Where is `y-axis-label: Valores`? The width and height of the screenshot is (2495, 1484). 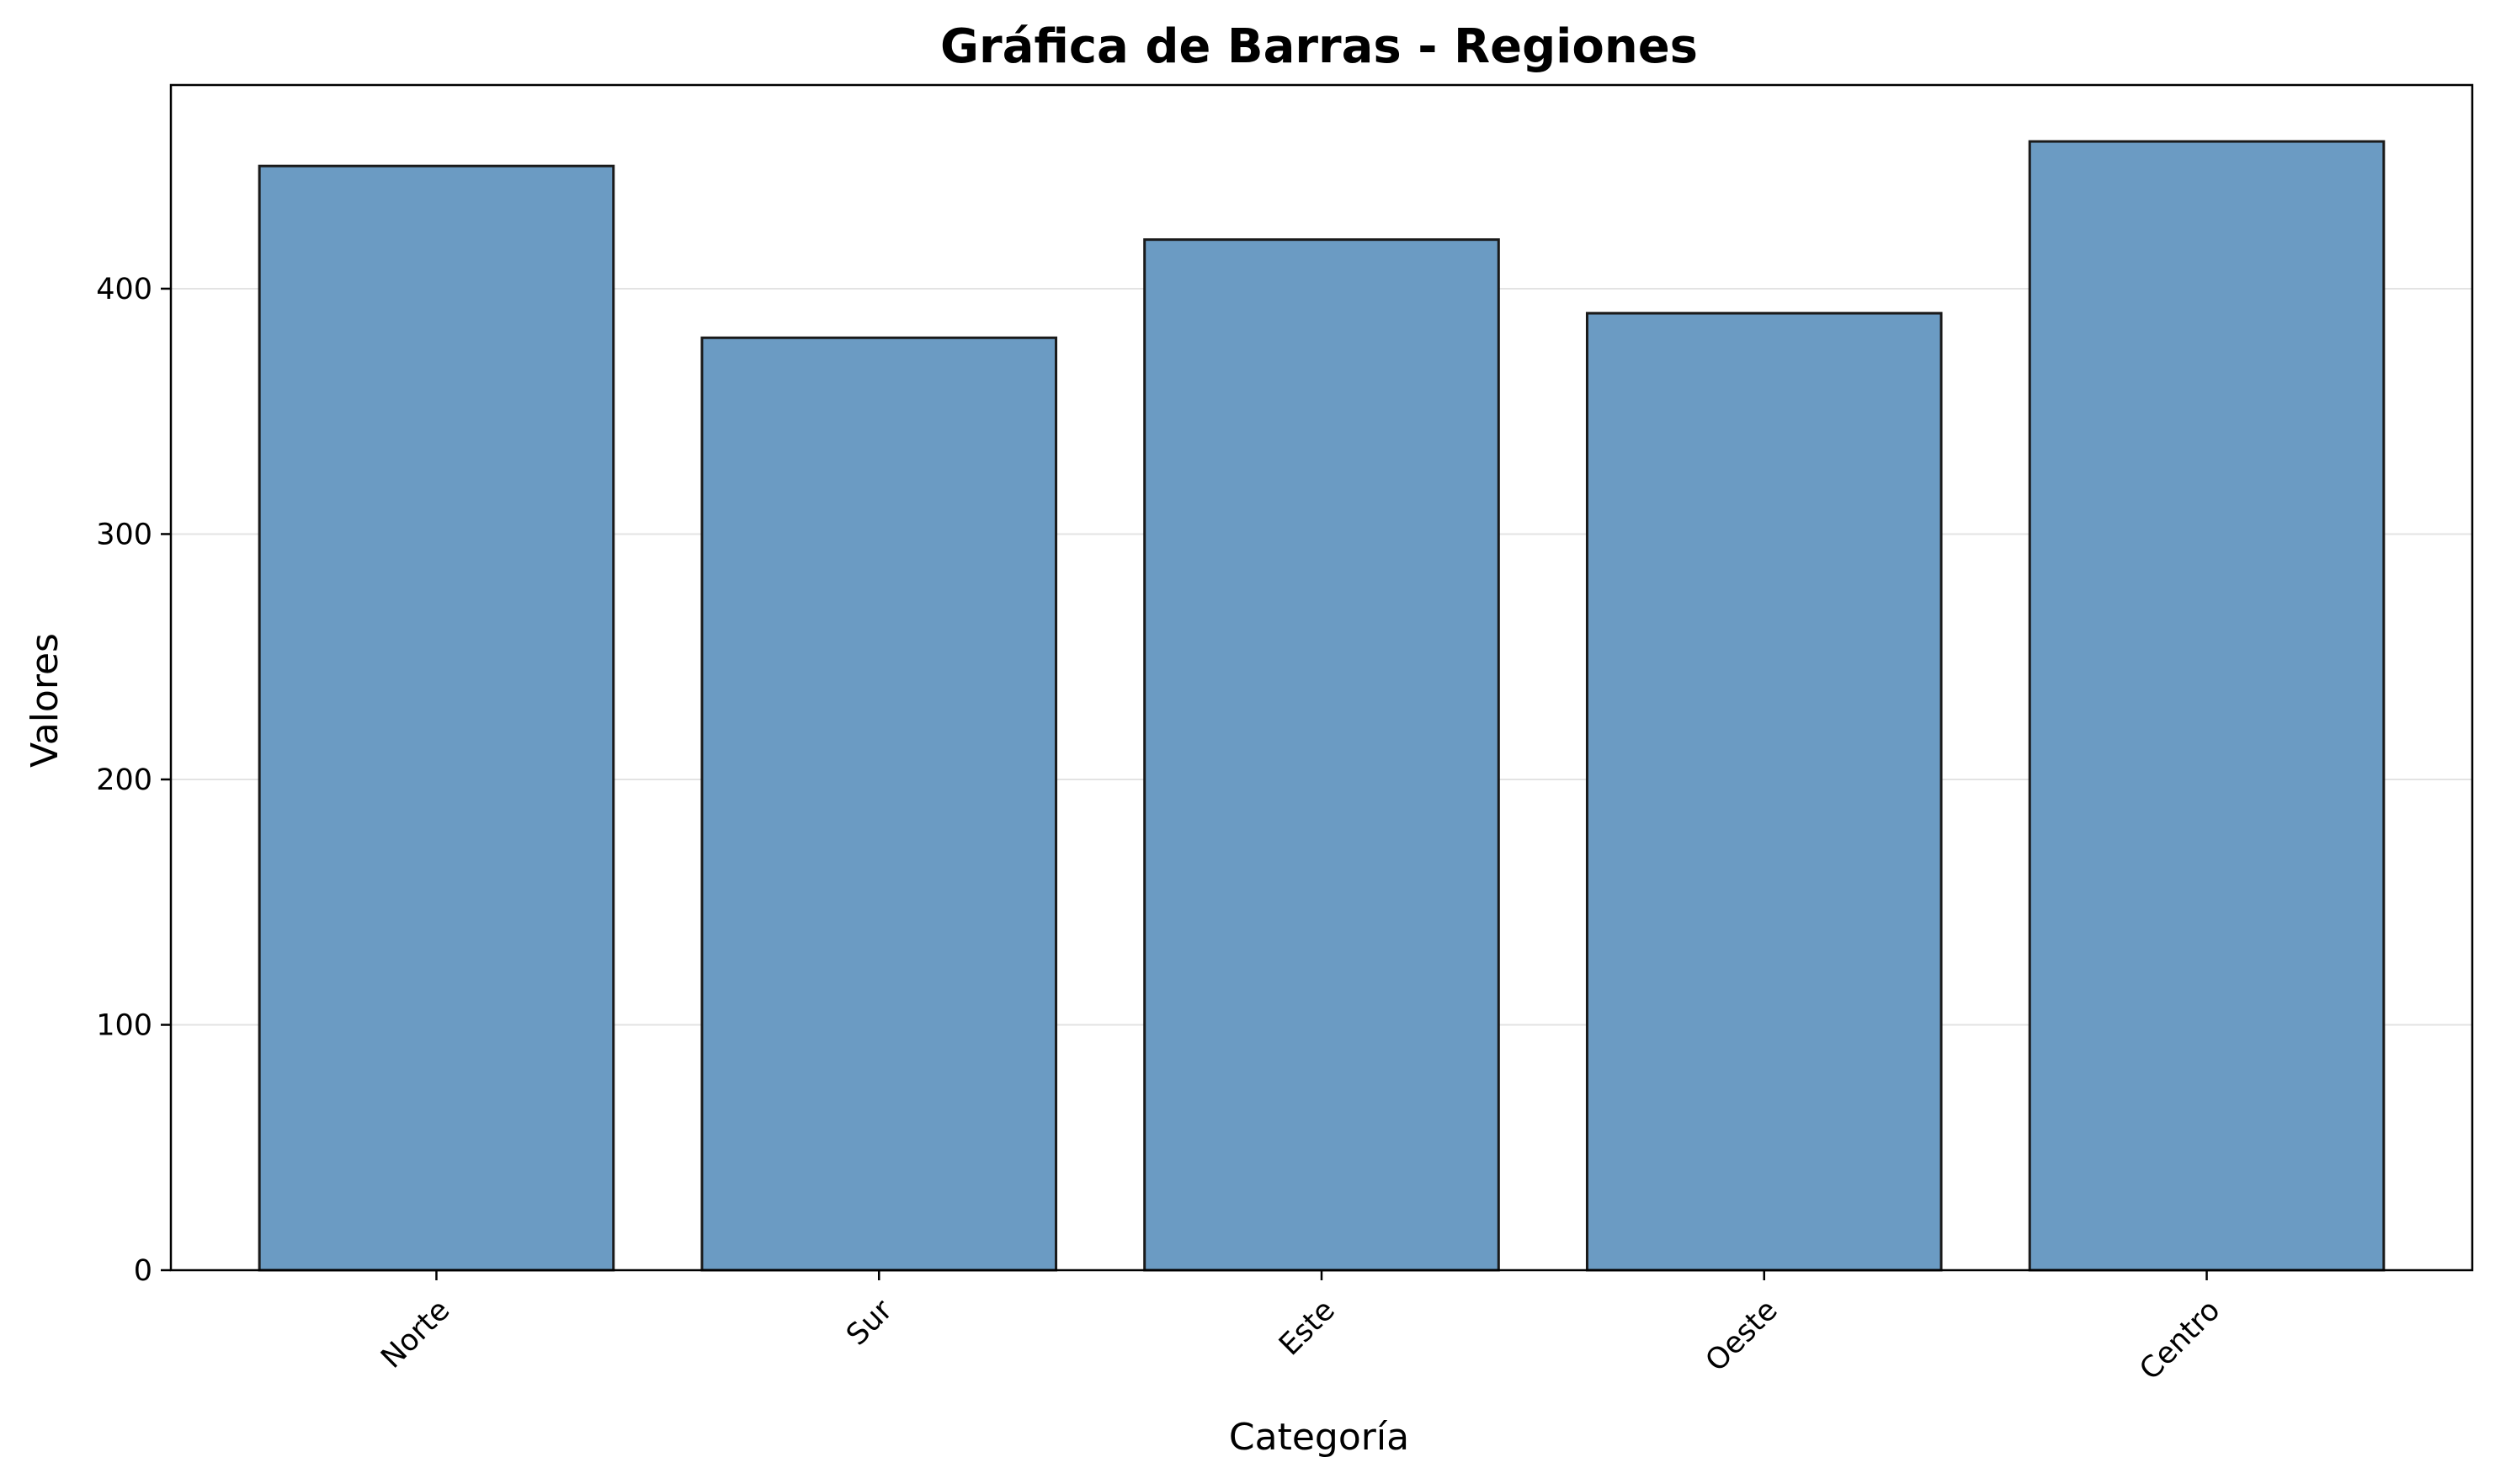 y-axis-label: Valores is located at coordinates (45, 700).